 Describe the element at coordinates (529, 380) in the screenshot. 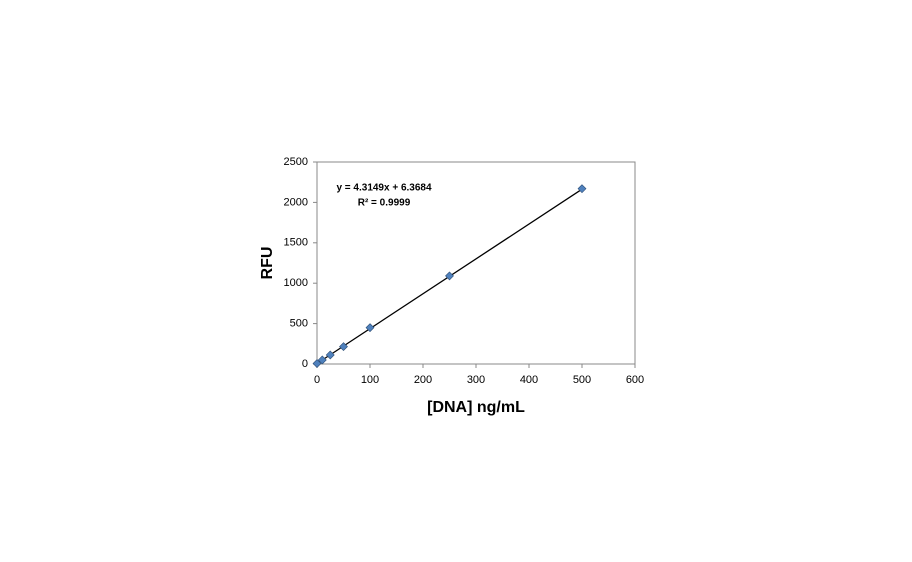

I see `x-tick-label: 400` at that location.